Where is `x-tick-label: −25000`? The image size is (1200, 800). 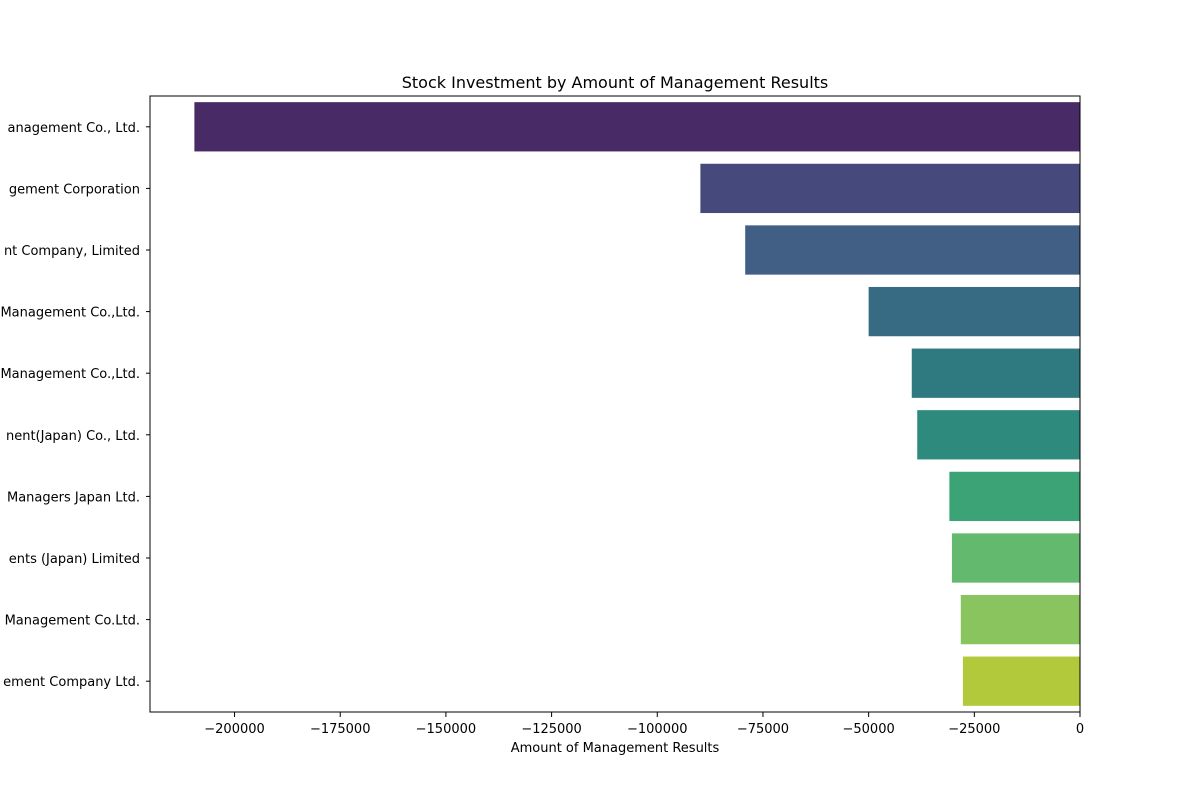
x-tick-label: −25000 is located at coordinates (974, 729).